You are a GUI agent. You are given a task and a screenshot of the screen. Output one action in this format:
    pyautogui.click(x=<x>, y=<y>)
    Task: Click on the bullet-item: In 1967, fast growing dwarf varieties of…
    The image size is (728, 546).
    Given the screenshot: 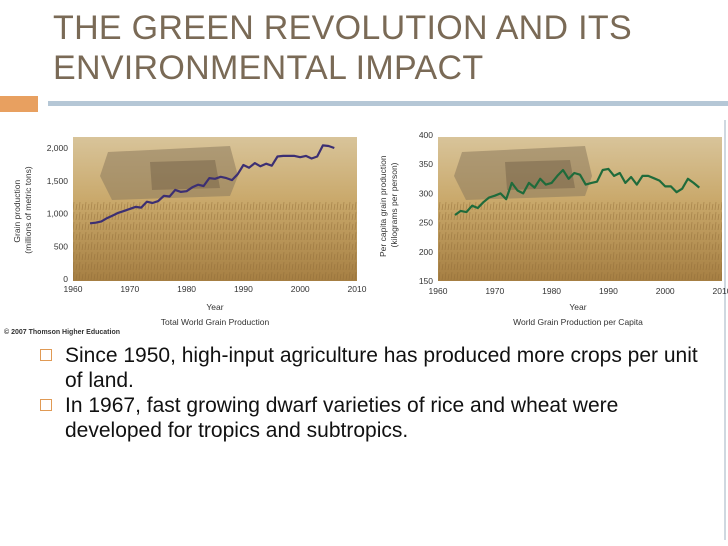 What is the action you would take?
    pyautogui.click(x=380, y=418)
    